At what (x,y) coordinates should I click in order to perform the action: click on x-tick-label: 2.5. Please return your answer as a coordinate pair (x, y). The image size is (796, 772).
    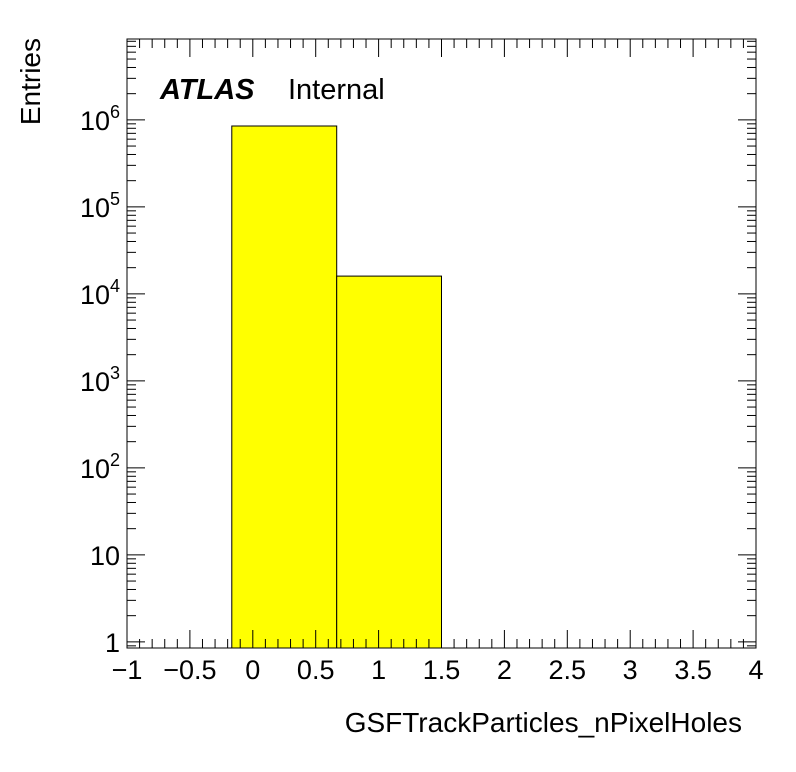
    Looking at the image, I should click on (568, 670).